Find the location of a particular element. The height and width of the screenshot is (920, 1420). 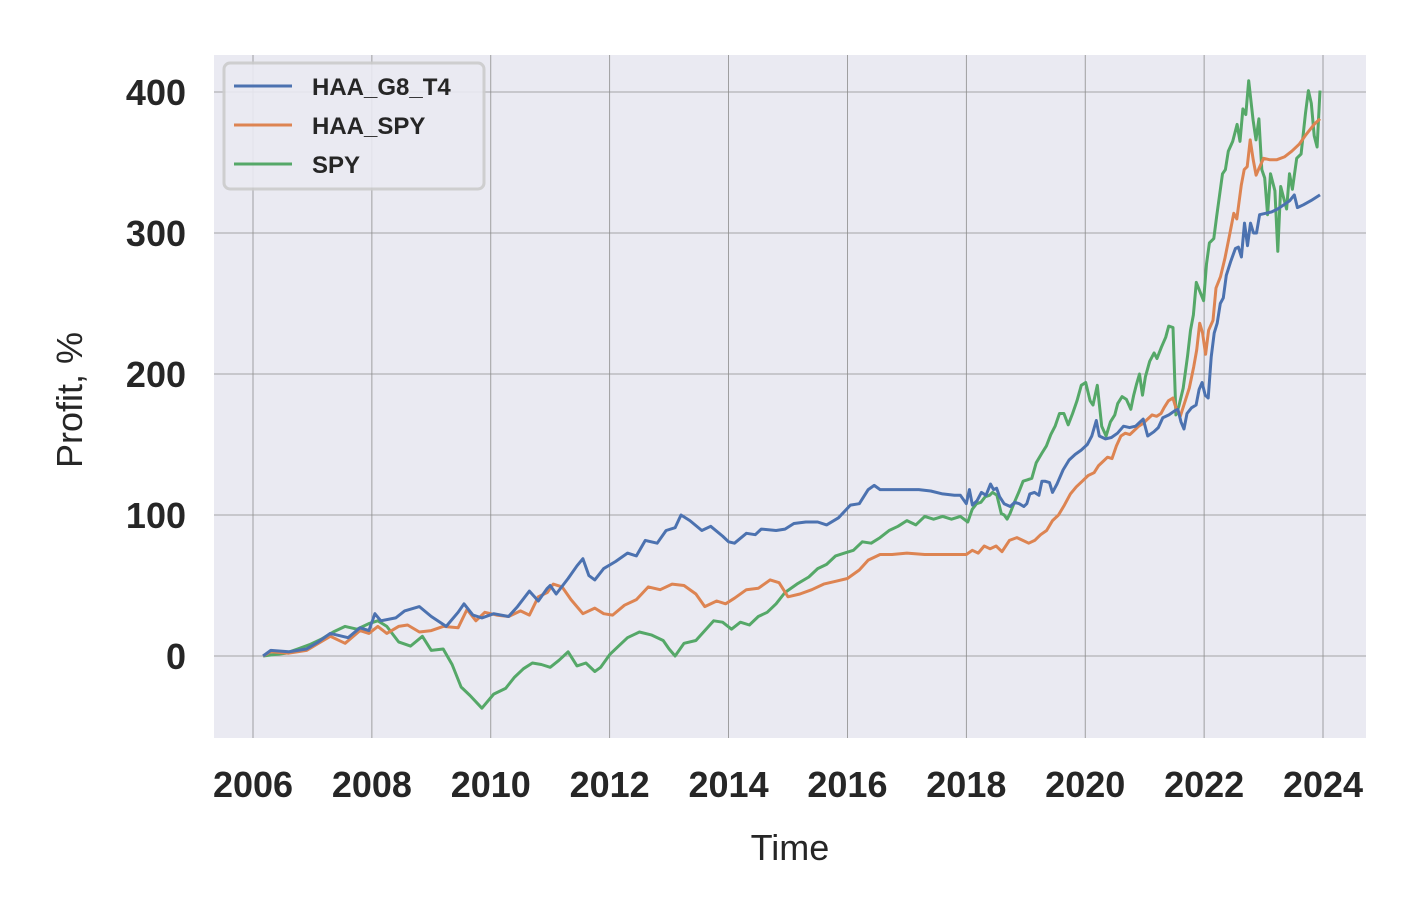

legend-label: HAA_SPY is located at coordinates (368, 126).